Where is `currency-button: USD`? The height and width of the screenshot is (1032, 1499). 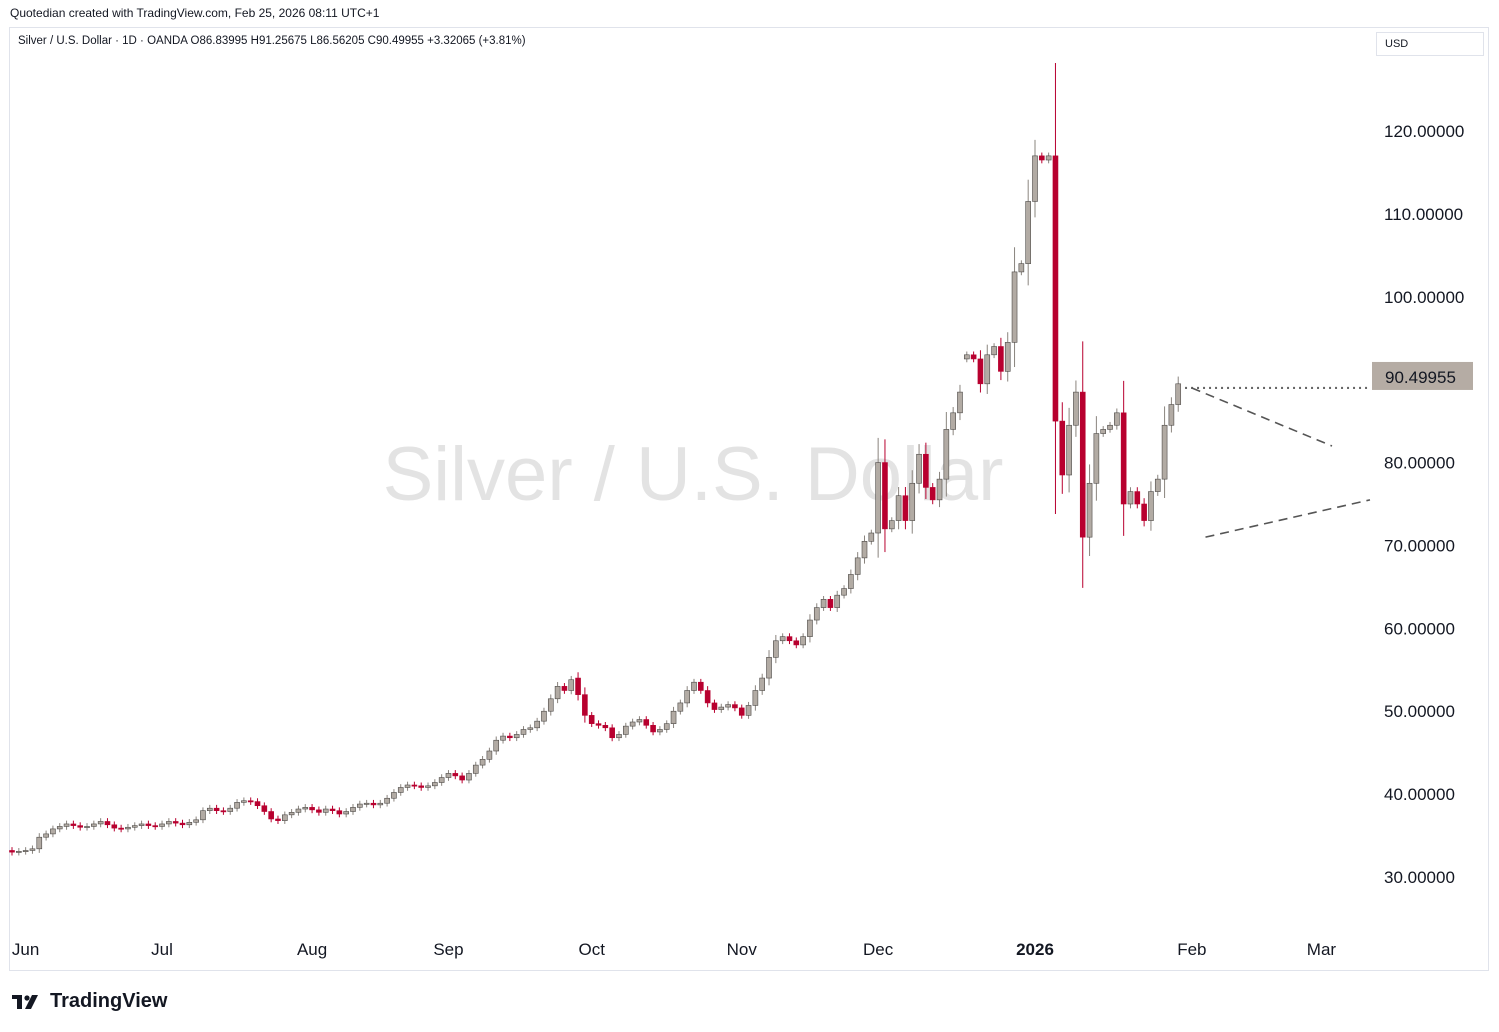
currency-button: USD is located at coordinates (1430, 44).